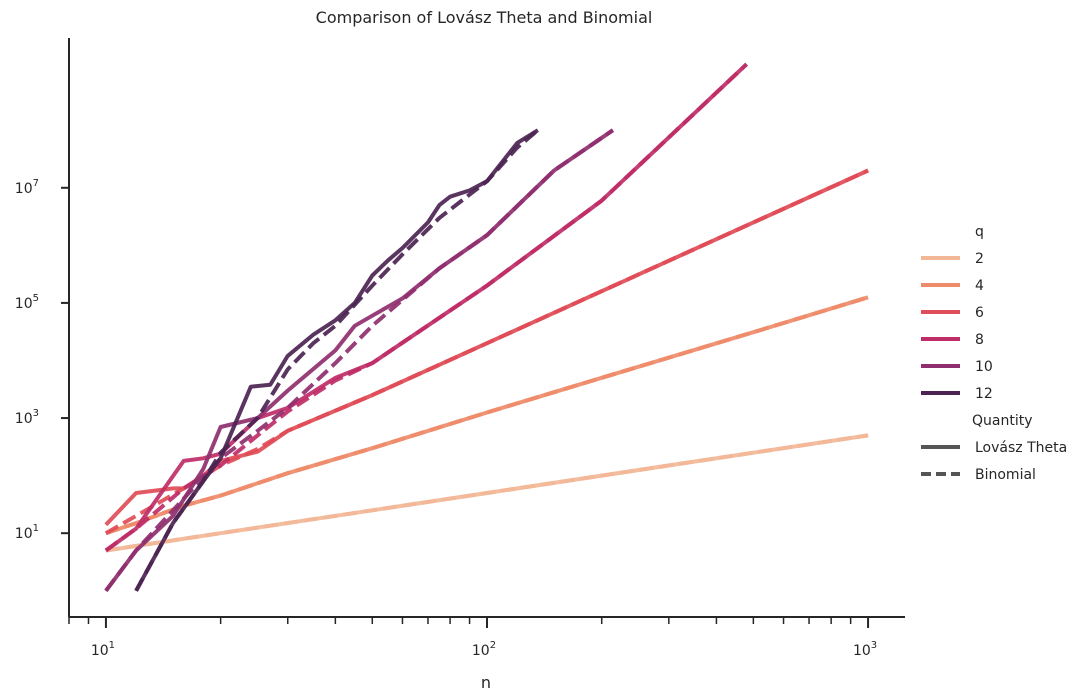  I want to click on legend-entry-q12: 12, so click(984, 394).